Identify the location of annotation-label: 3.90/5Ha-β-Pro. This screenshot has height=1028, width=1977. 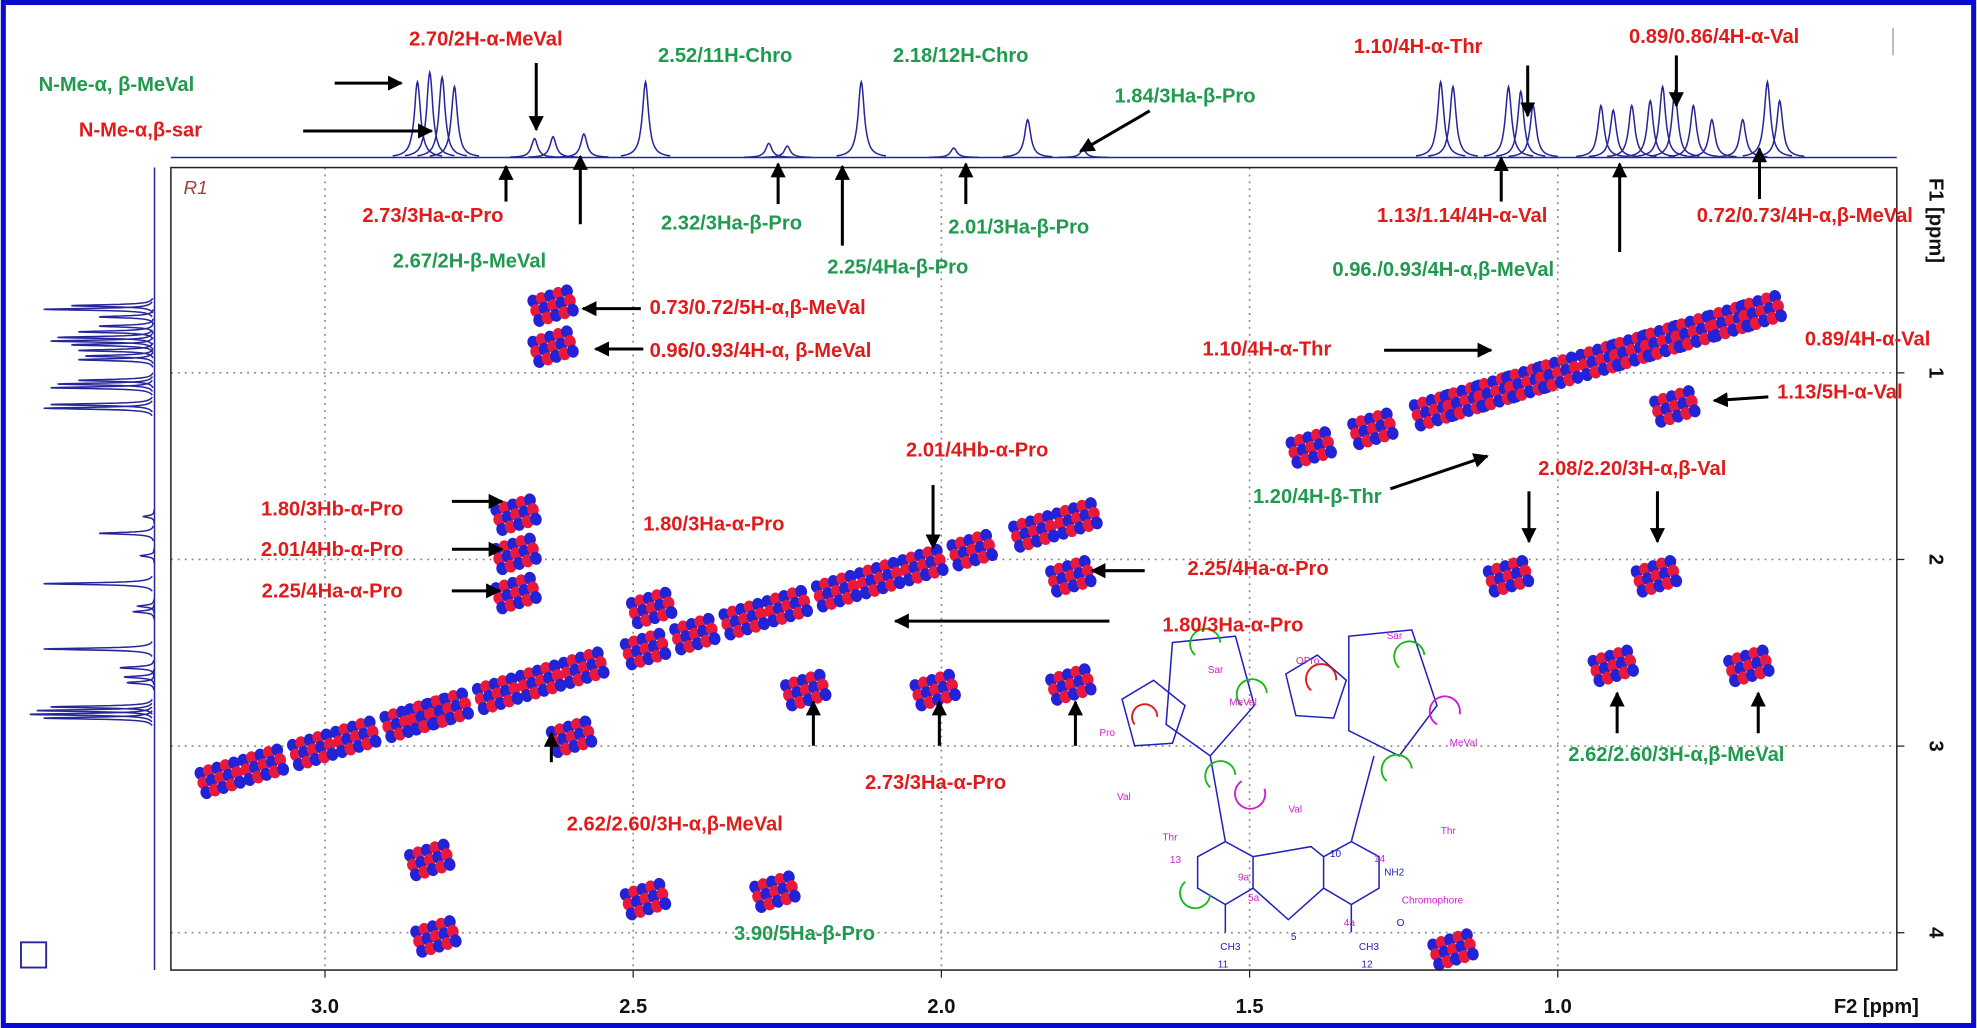
(804, 934).